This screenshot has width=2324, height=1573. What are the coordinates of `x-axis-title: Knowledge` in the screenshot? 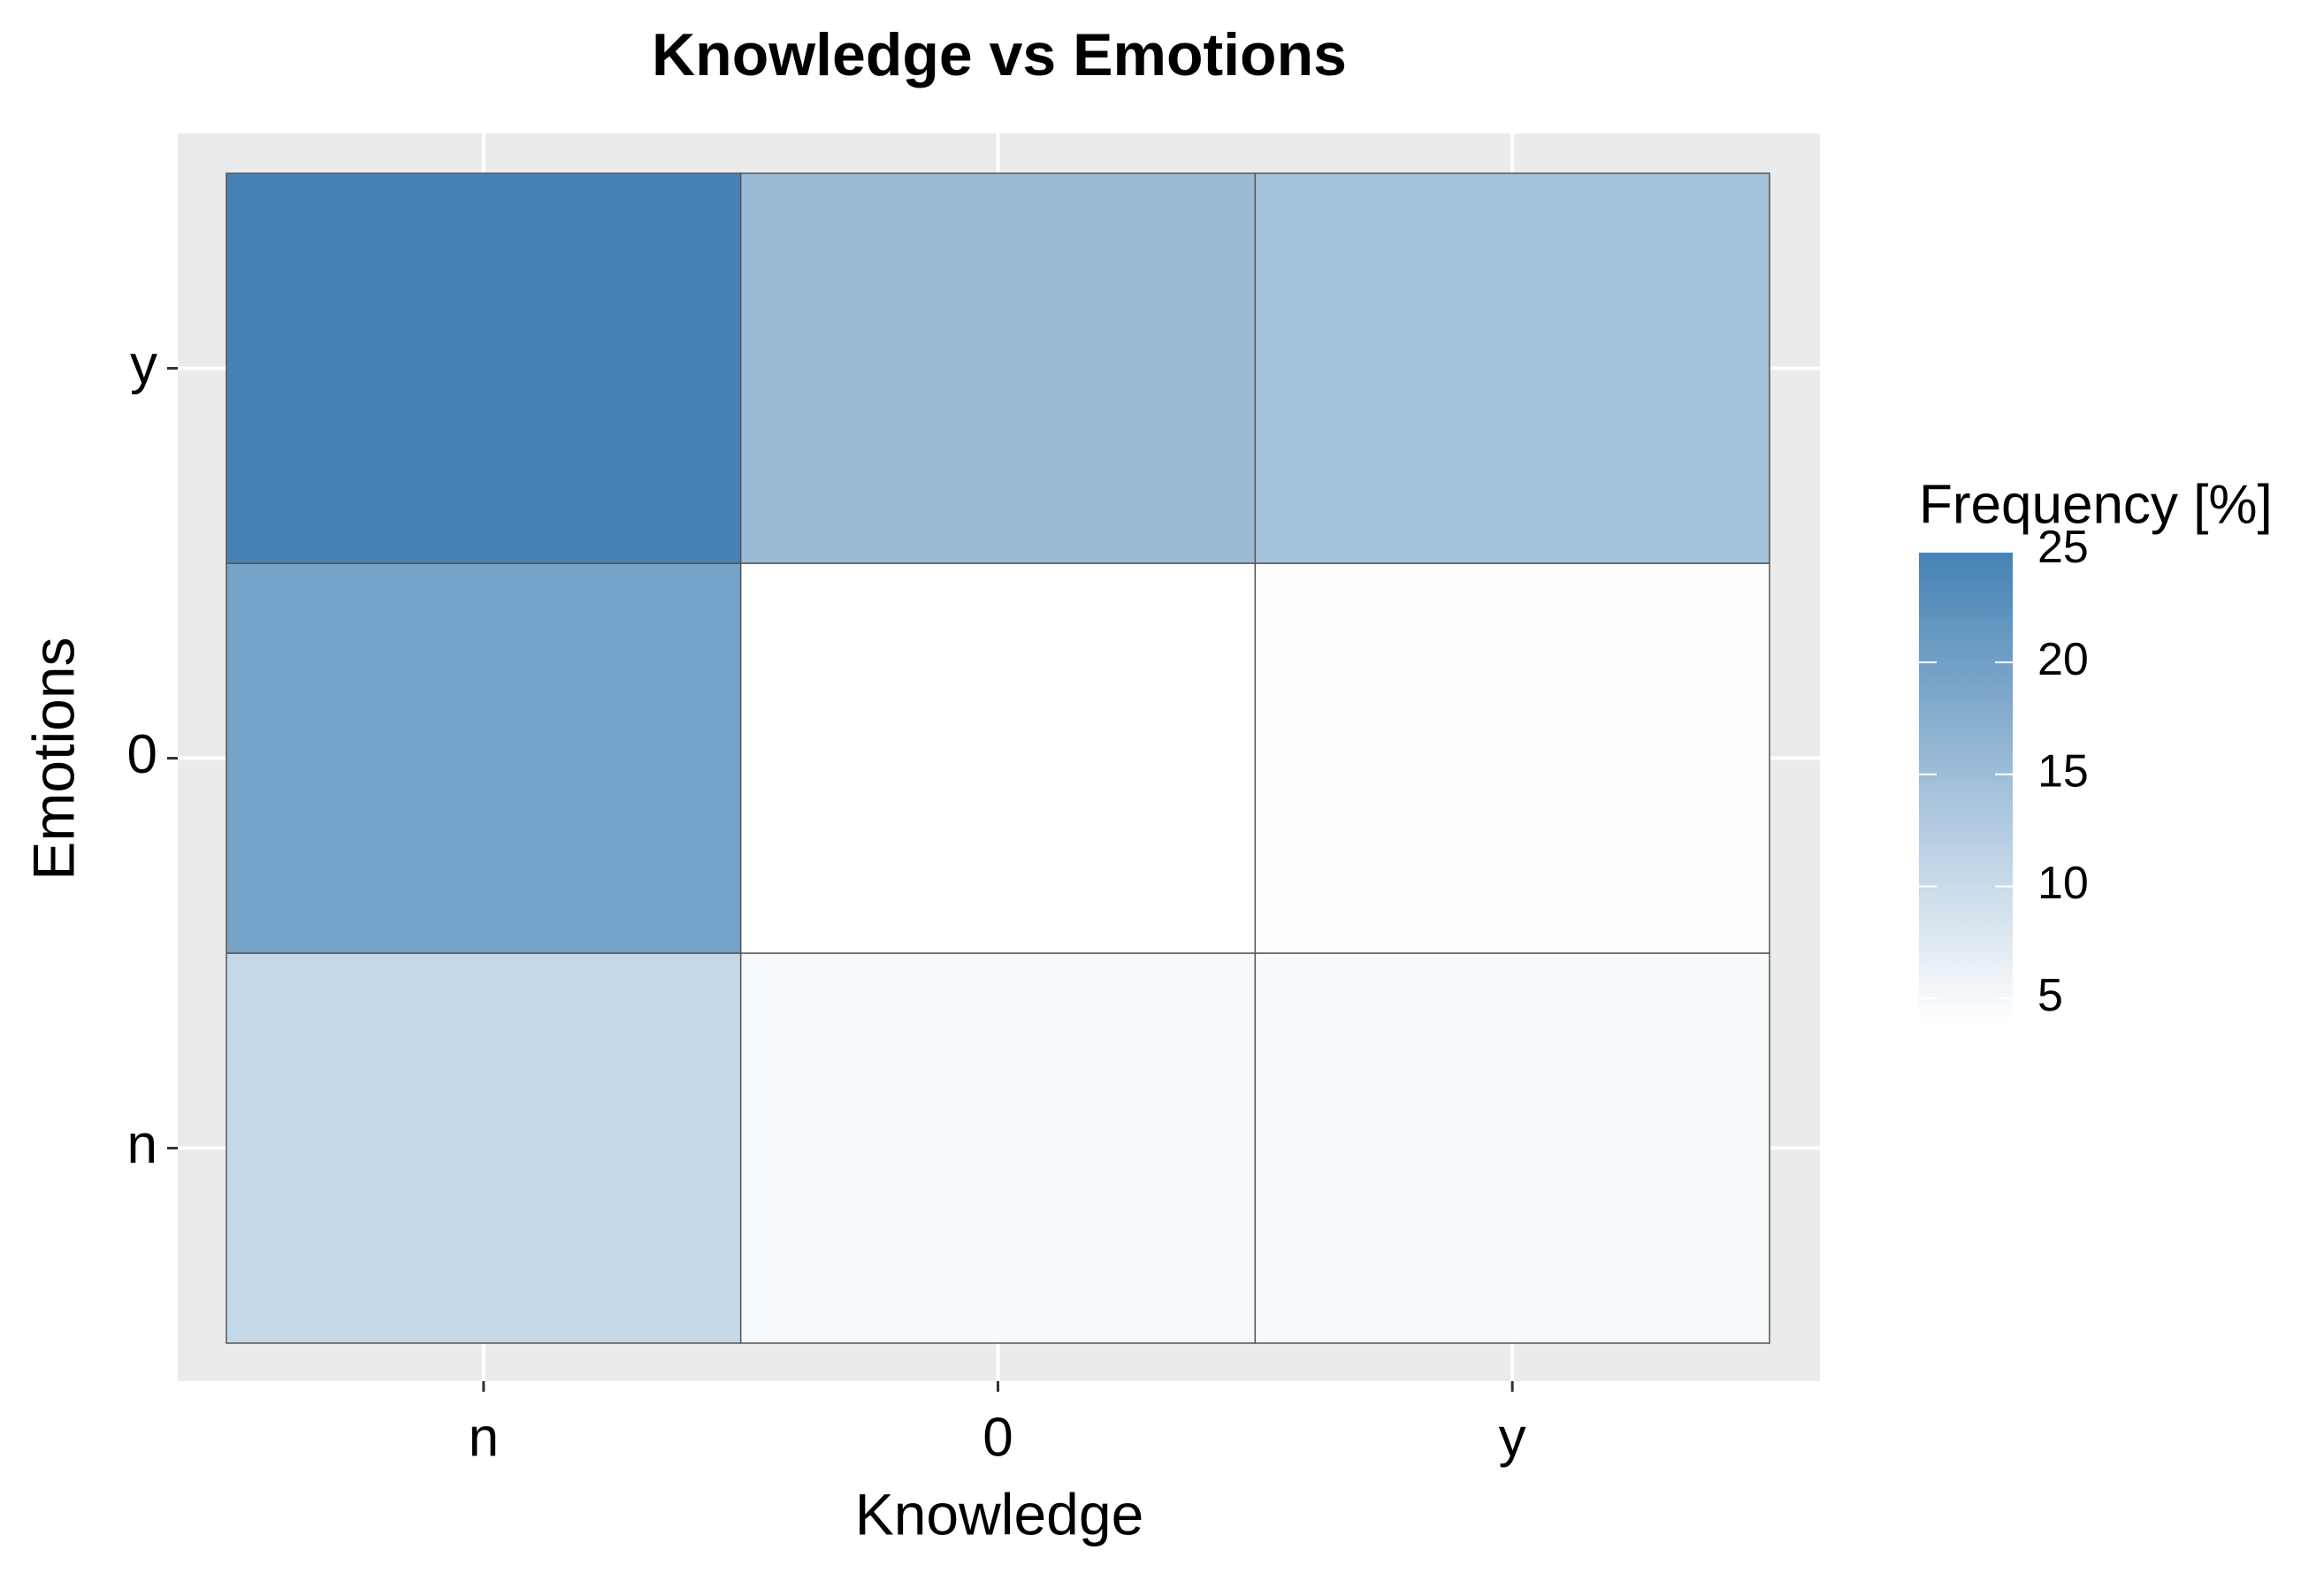 It's located at (999, 1513).